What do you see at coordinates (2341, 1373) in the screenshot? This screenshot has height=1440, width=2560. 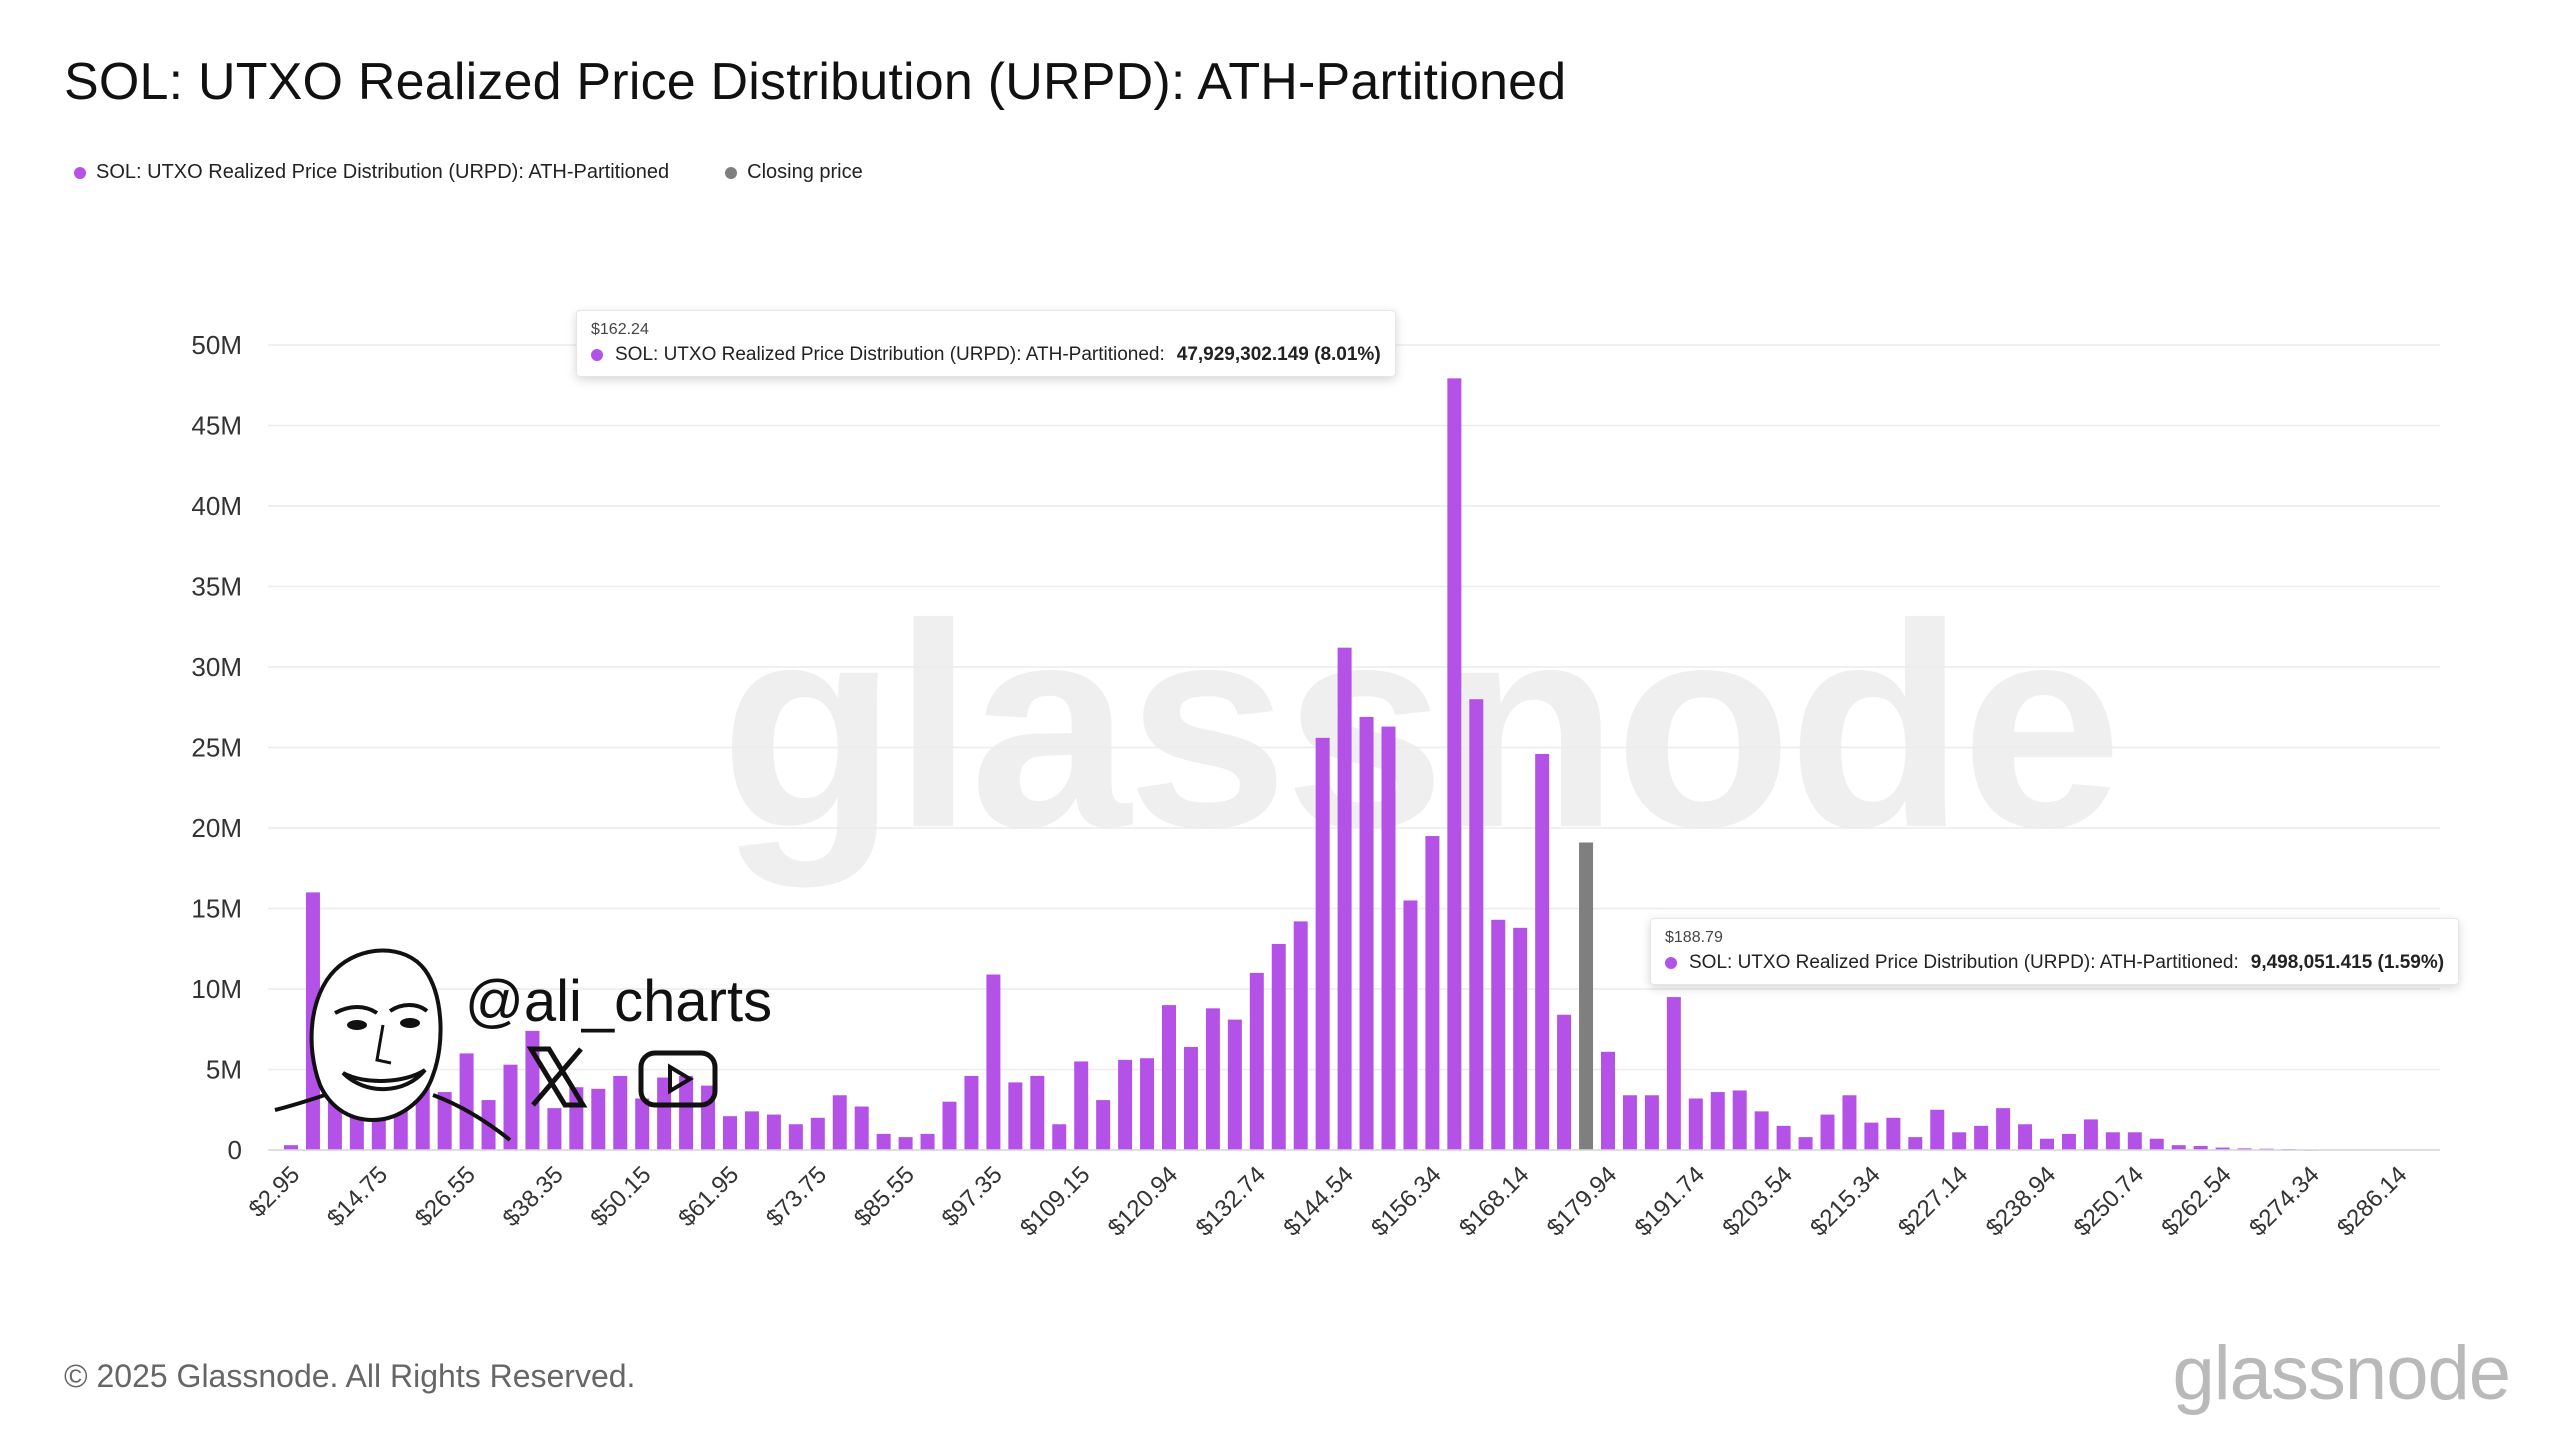 I see `footer-glassnode-logo: glassnode` at bounding box center [2341, 1373].